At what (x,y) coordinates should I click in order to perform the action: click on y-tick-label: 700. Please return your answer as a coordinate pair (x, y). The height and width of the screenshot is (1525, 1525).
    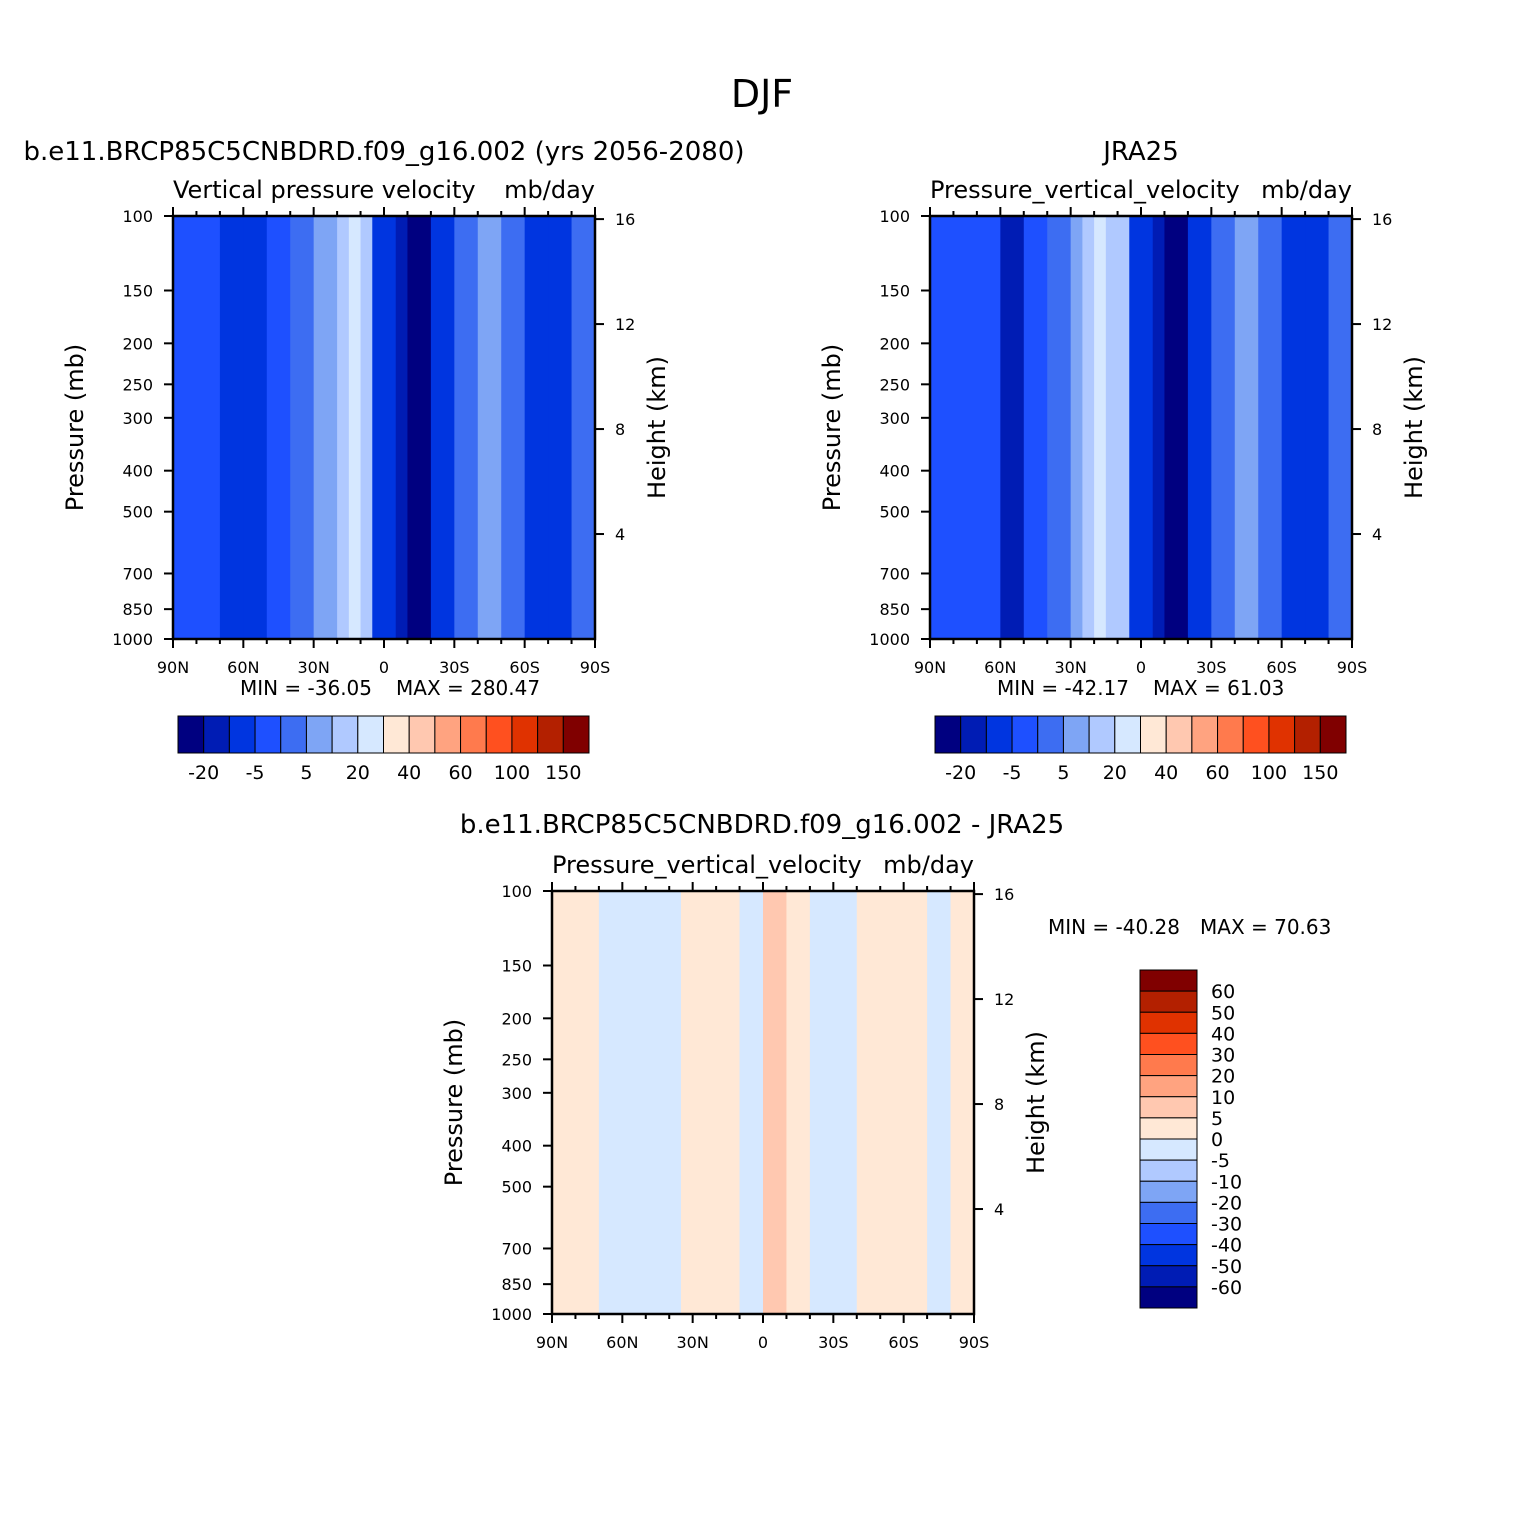
    Looking at the image, I should click on (894, 573).